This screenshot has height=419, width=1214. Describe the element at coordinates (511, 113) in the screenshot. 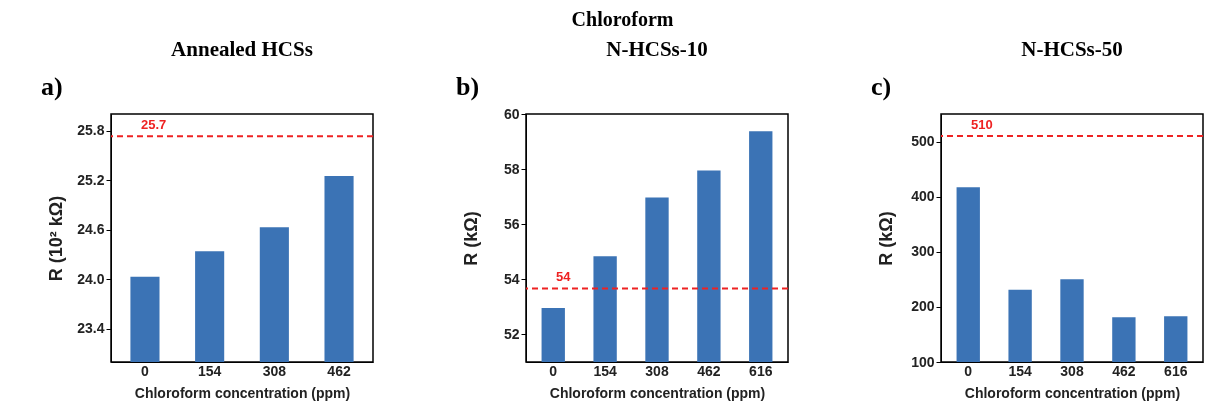

I see `y-tick-label: 60` at that location.